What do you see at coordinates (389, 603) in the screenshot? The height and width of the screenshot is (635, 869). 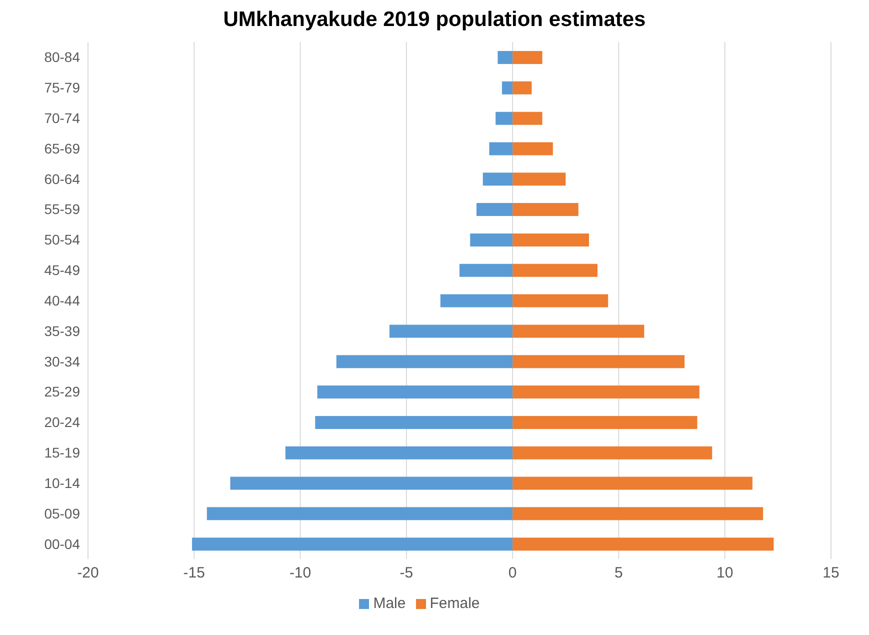 I see `legend-label: Male` at bounding box center [389, 603].